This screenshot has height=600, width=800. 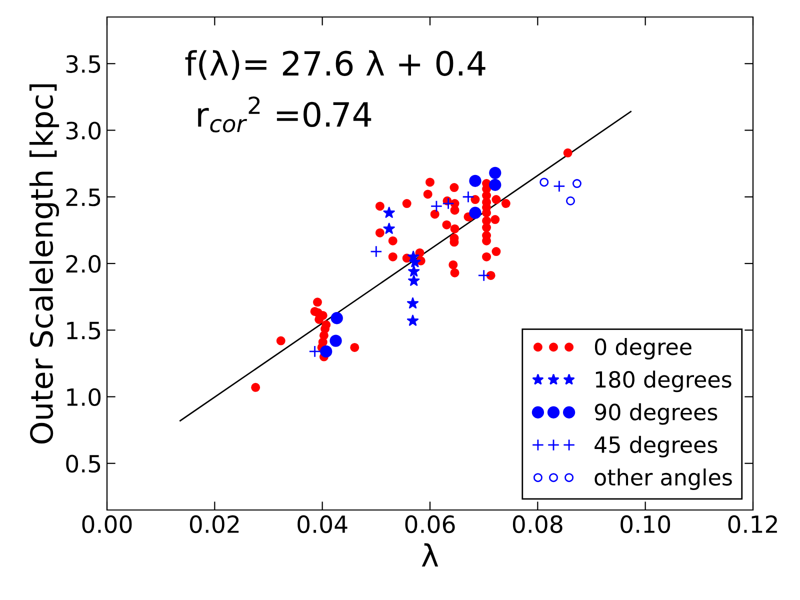 I want to click on x-axis-title: λ, so click(x=430, y=554).